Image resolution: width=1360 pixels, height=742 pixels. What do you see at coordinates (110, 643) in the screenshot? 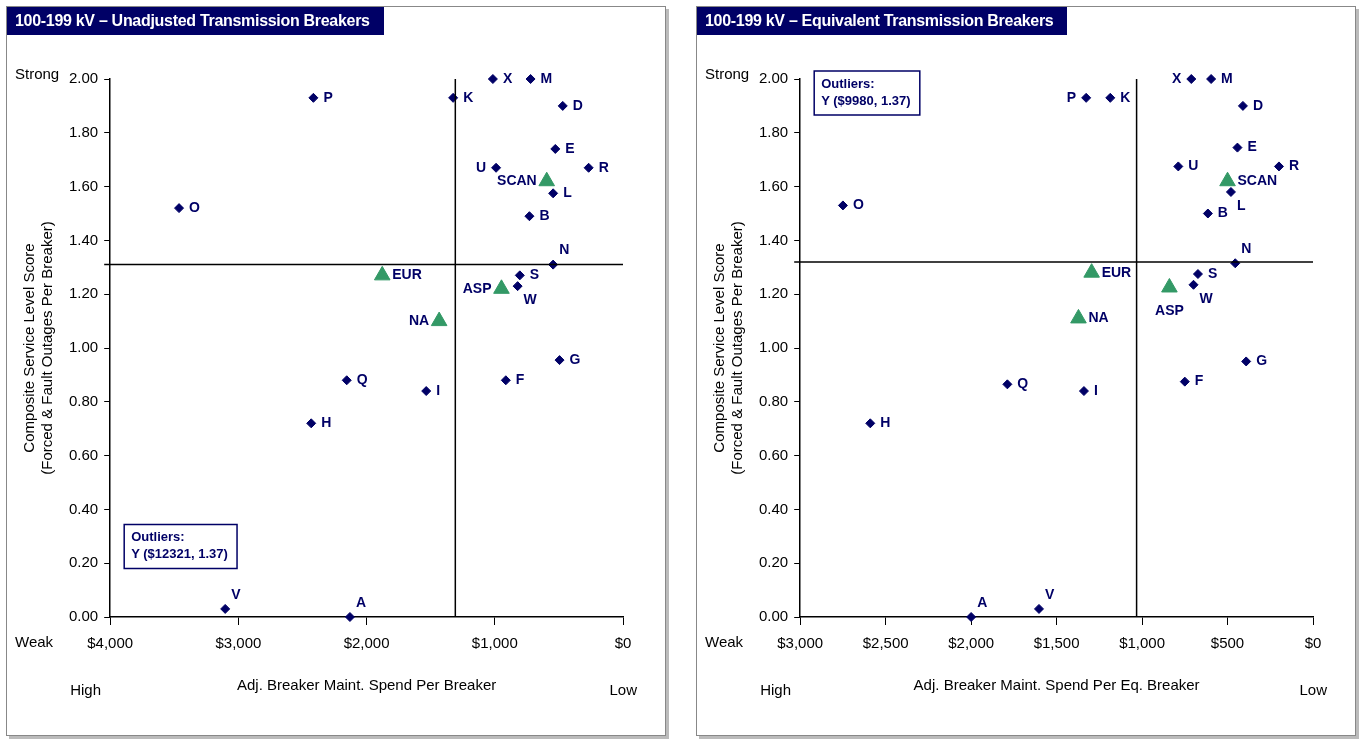
I see `x-tick-label: $4,000` at bounding box center [110, 643].